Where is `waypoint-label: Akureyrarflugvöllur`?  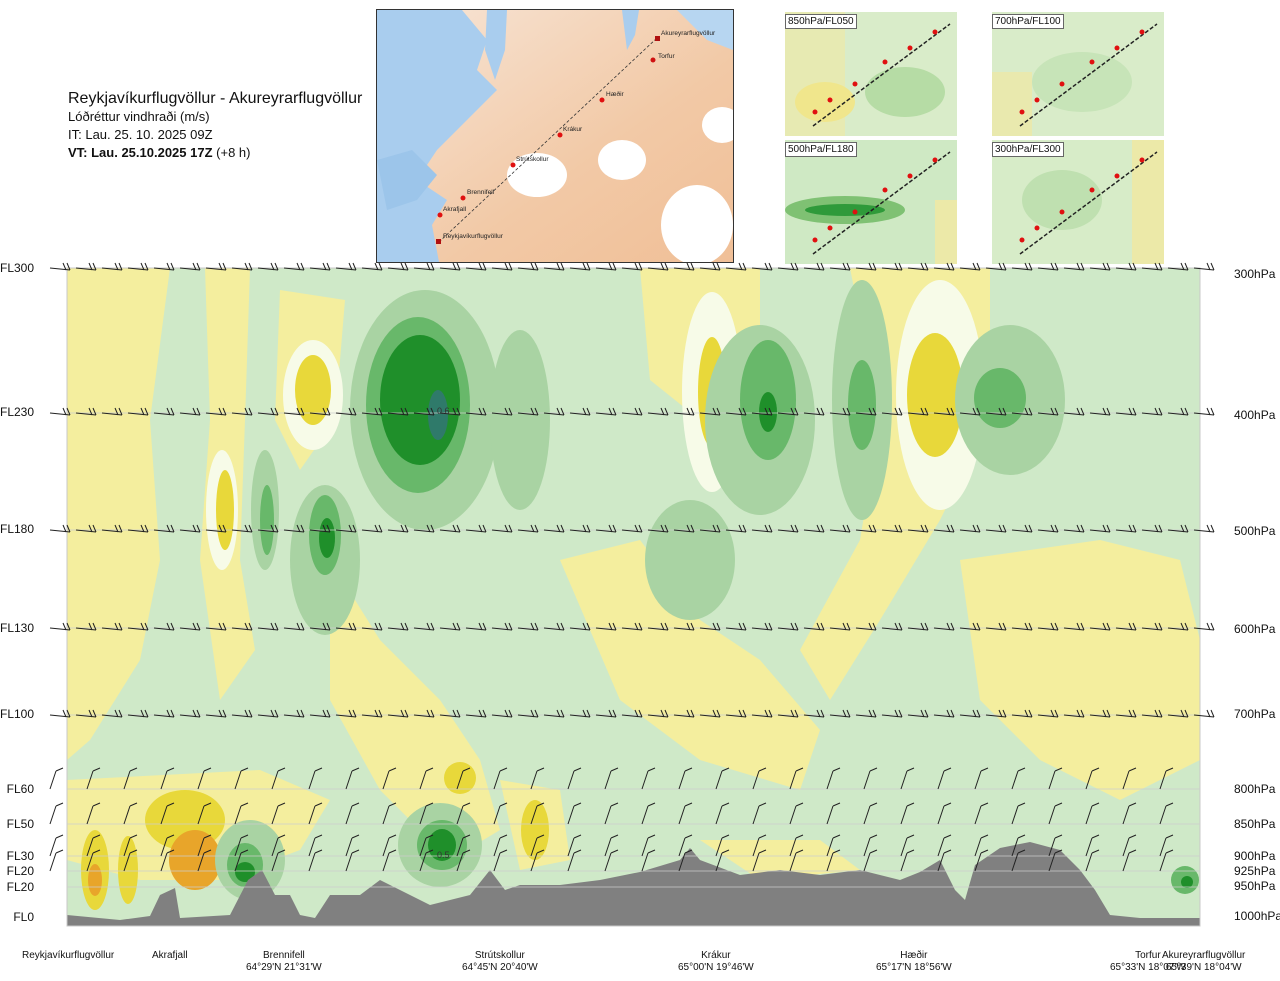 waypoint-label: Akureyrarflugvöllur is located at coordinates (688, 33).